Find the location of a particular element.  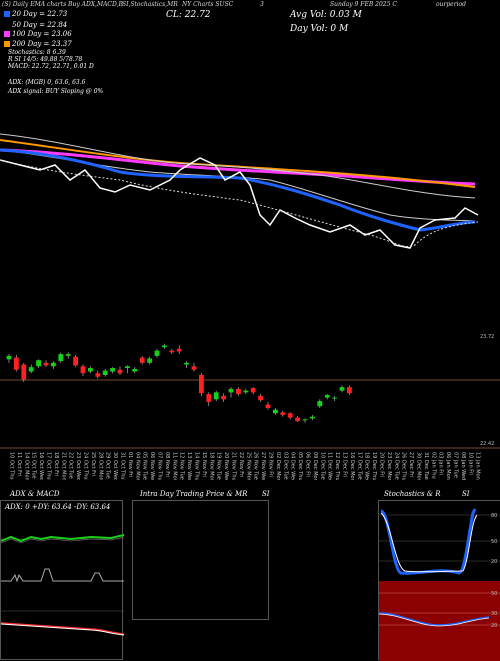

date-tick-label: 21 Oct Mon is located at coordinates (63, 466).